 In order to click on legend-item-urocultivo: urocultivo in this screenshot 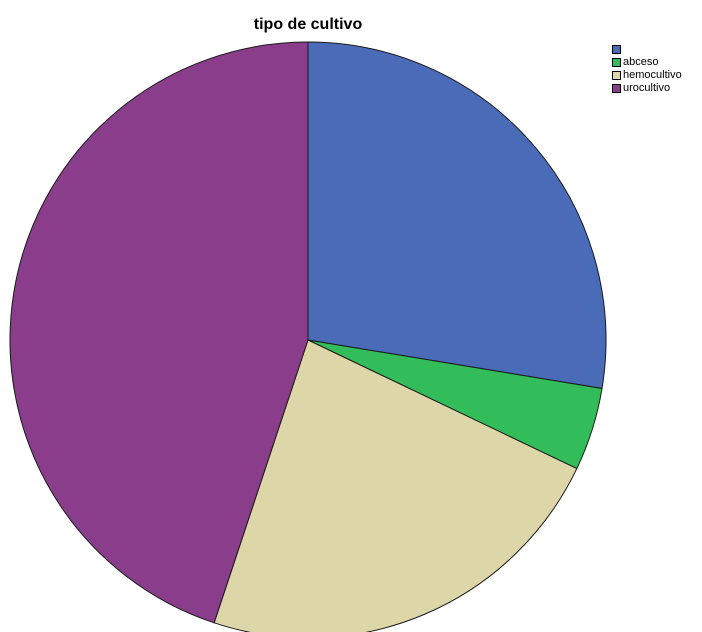, I will do `click(647, 88)`.